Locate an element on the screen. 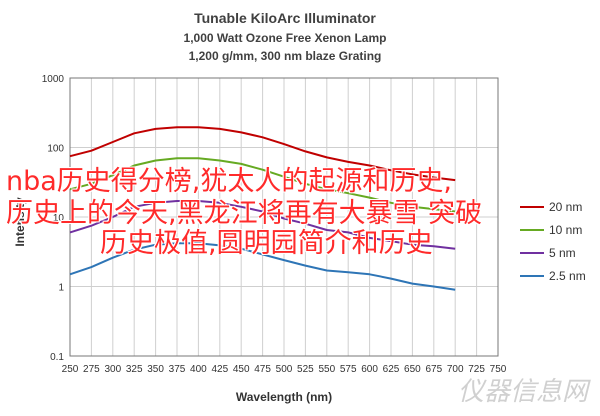  y-ticks: 0.1 1 10 100 1000 is located at coordinates (53, 218).